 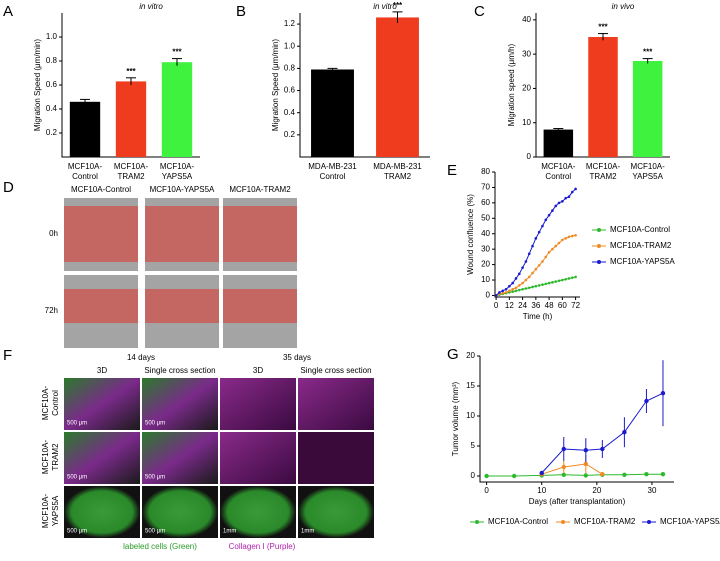 What do you see at coordinates (453, 354) in the screenshot?
I see `panel-label: G` at bounding box center [453, 354].